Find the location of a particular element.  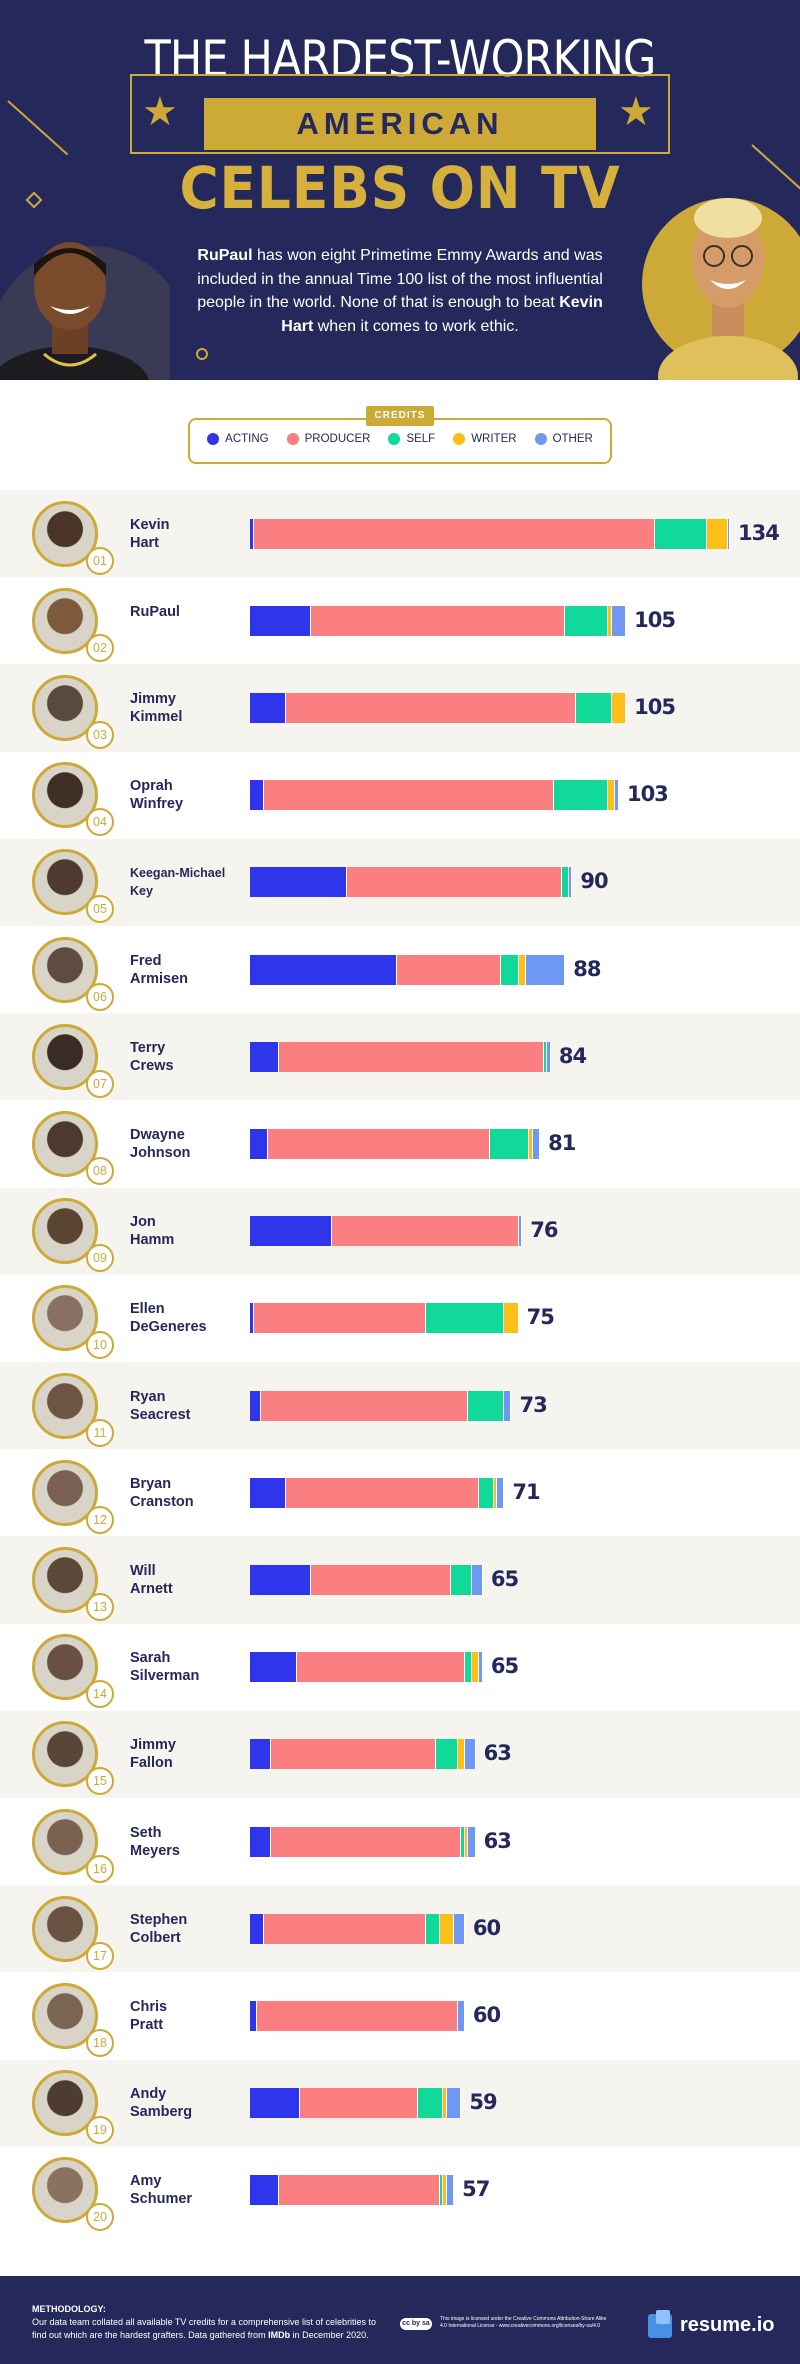

celebrity-name: Kevin Hart is located at coordinates (150, 533).